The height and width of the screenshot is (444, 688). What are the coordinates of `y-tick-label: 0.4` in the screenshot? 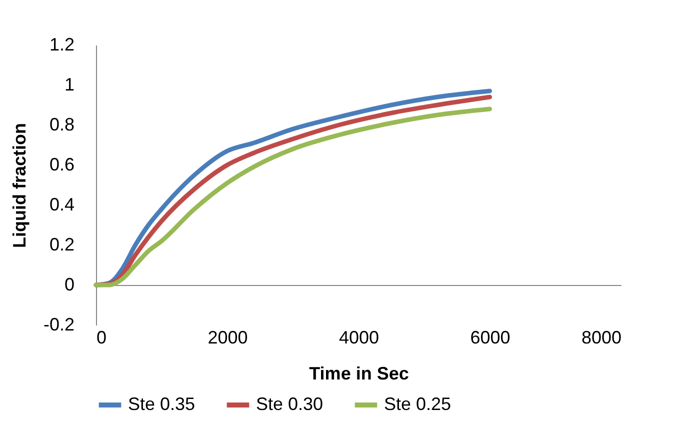 It's located at (61, 204).